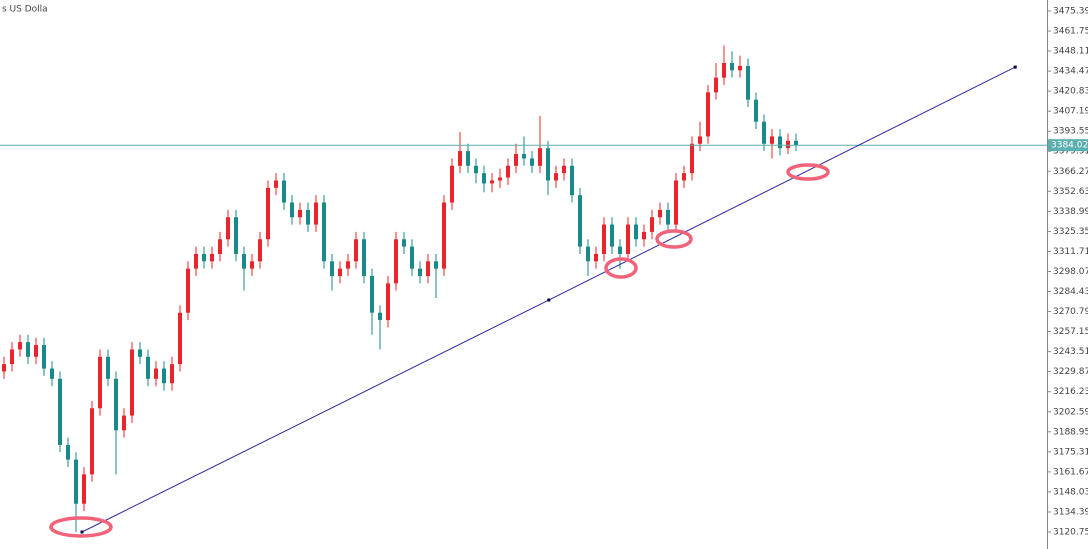  Describe the element at coordinates (1070, 192) in the screenshot. I see `y-tick-label: 3352.63` at that location.